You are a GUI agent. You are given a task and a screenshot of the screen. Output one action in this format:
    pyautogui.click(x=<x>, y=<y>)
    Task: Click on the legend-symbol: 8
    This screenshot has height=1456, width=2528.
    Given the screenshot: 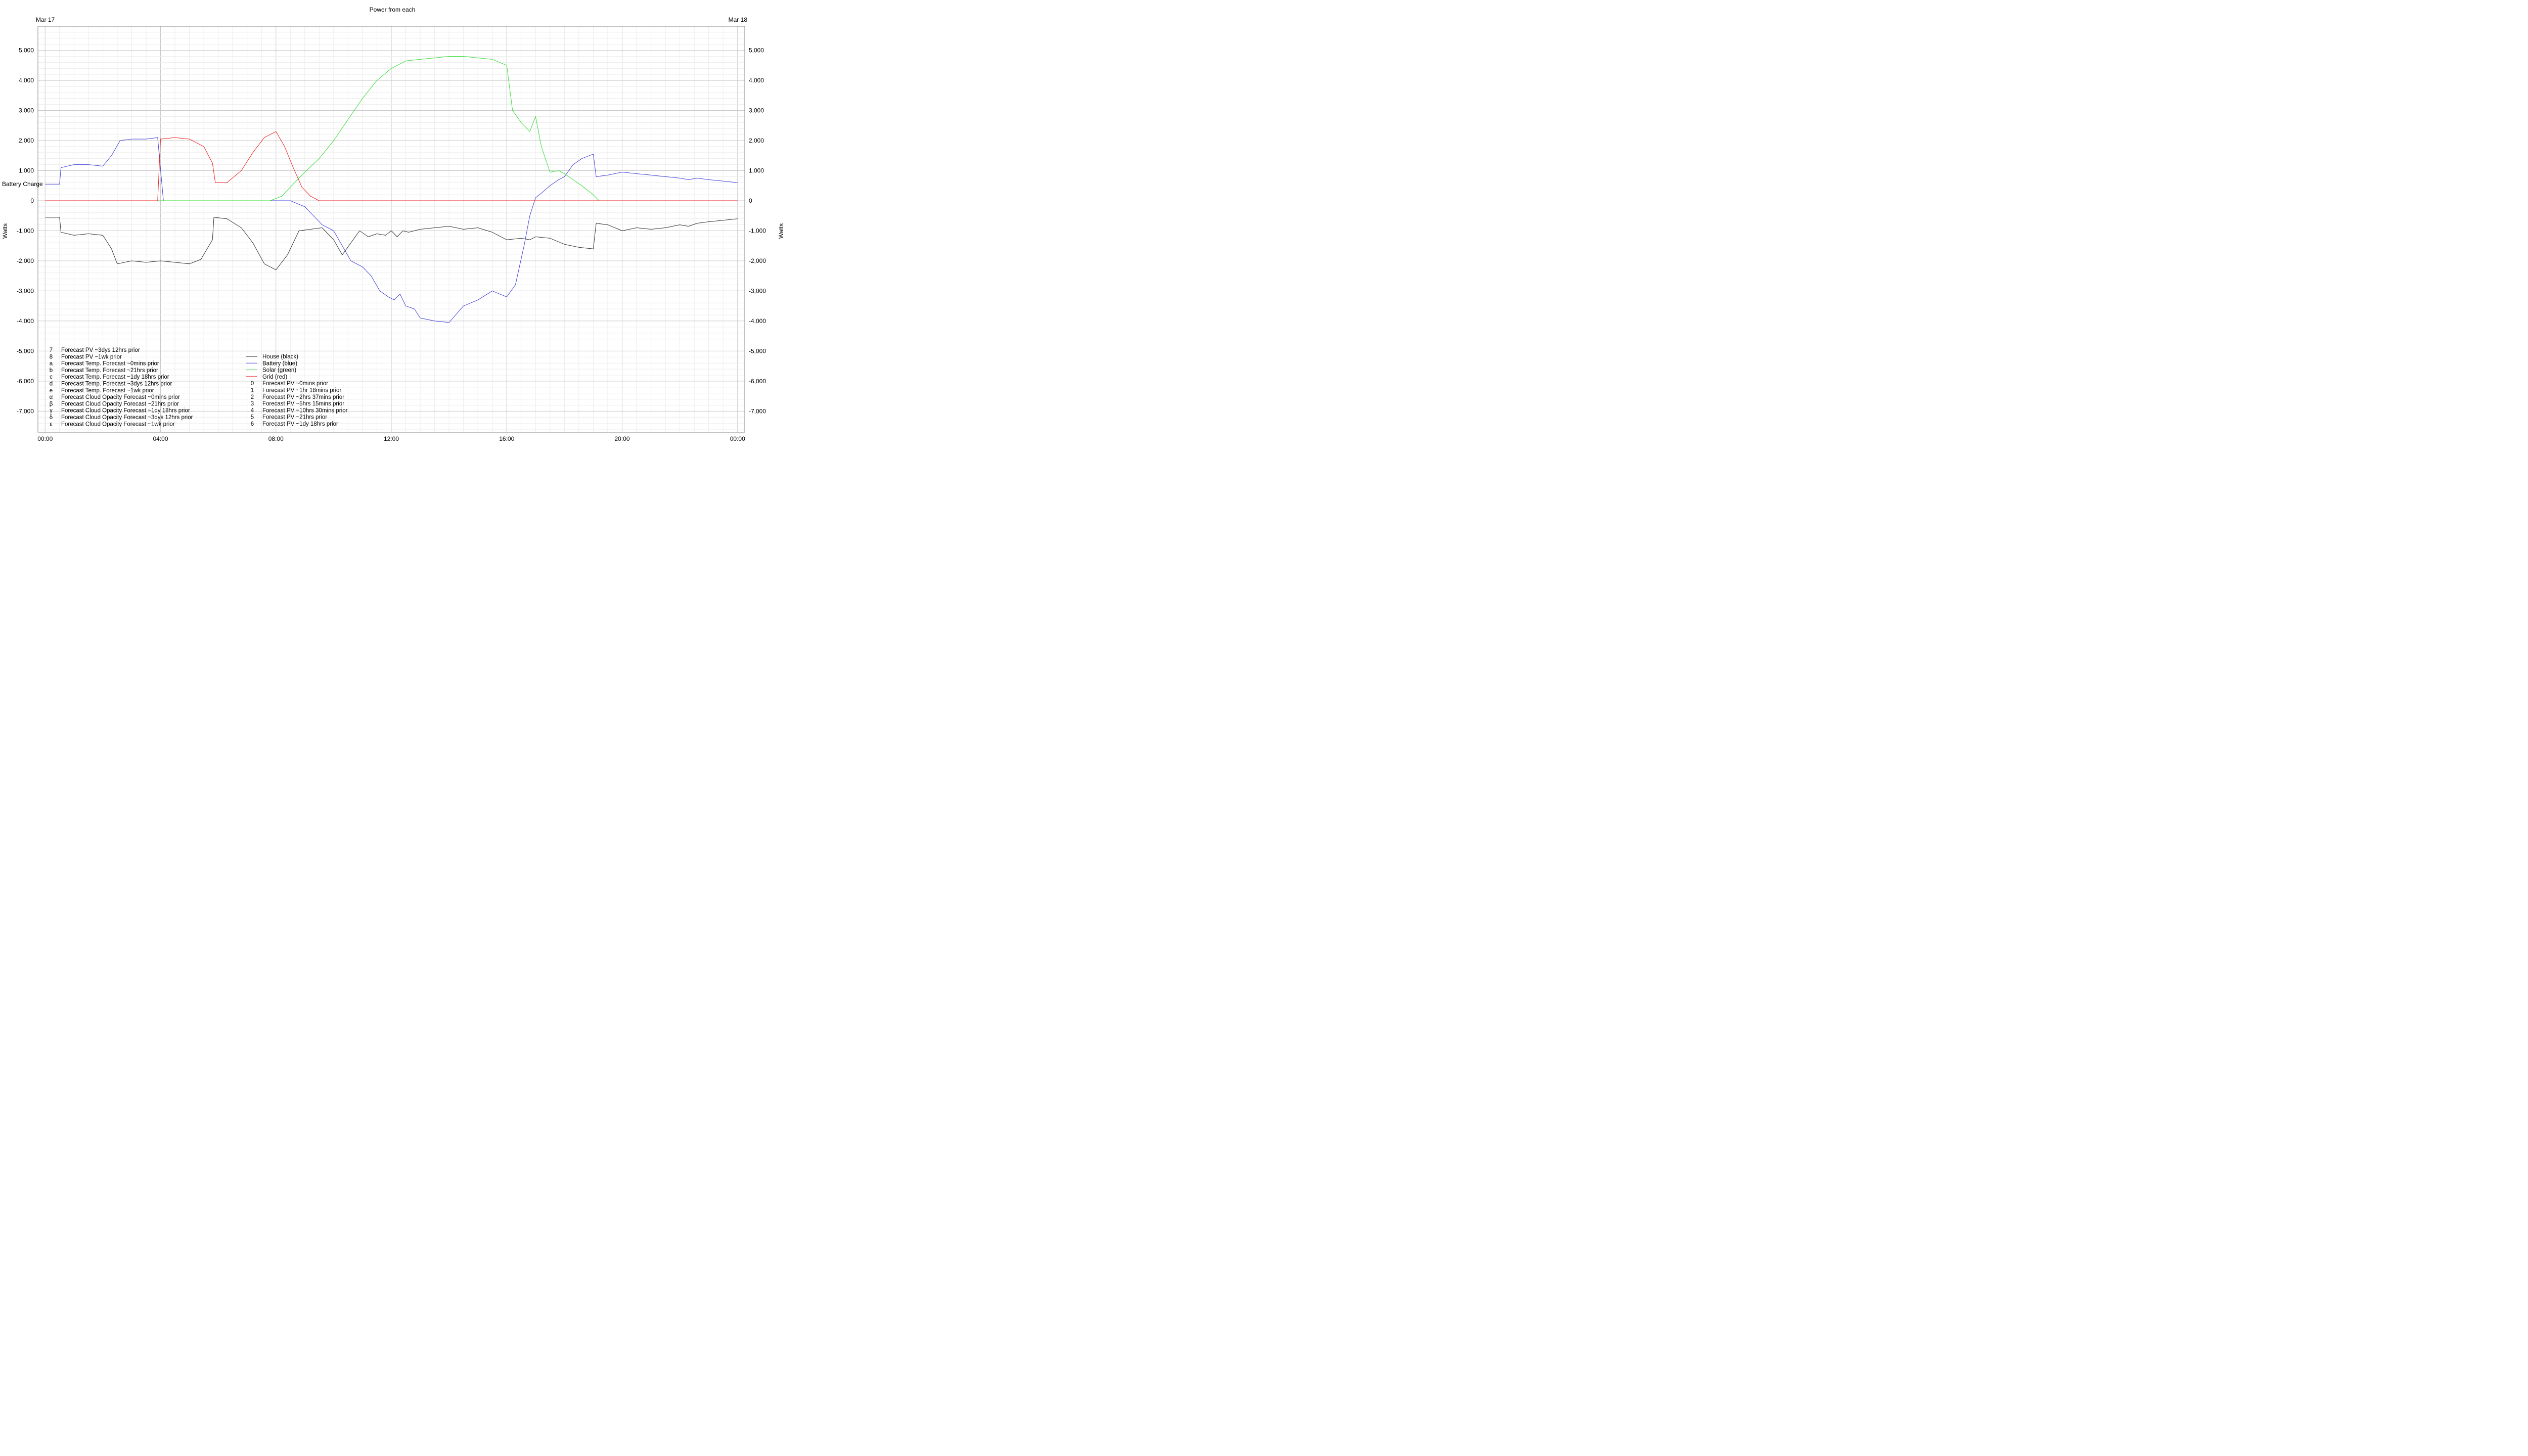 What is the action you would take?
    pyautogui.click(x=52, y=357)
    